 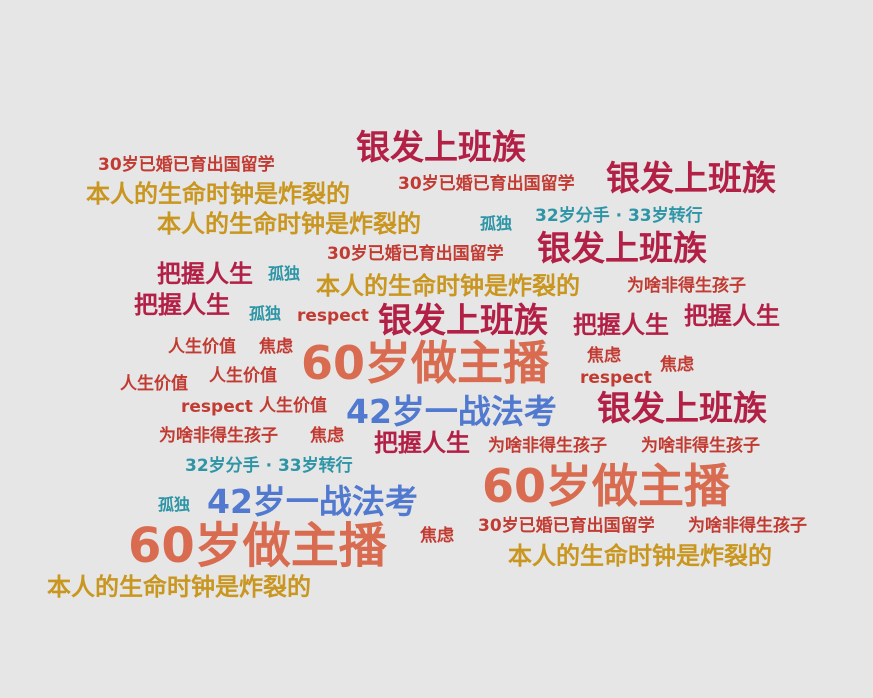 I want to click on cloud-word-24: 焦虑, so click(x=604, y=356).